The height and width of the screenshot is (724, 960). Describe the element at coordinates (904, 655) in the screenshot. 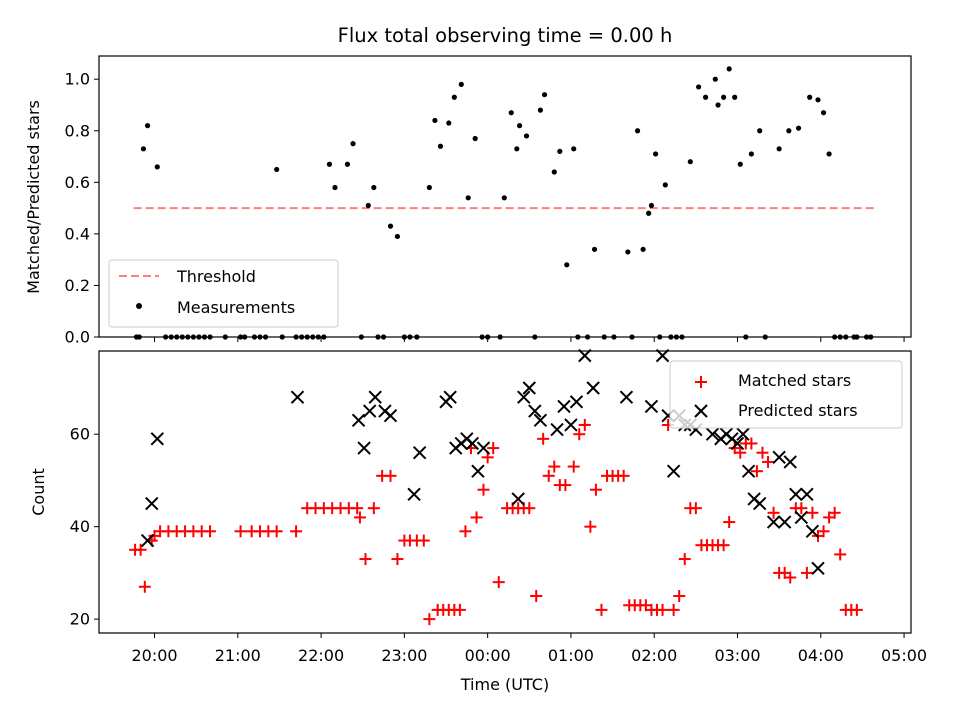

I see `x-tick-label: 05:00` at that location.